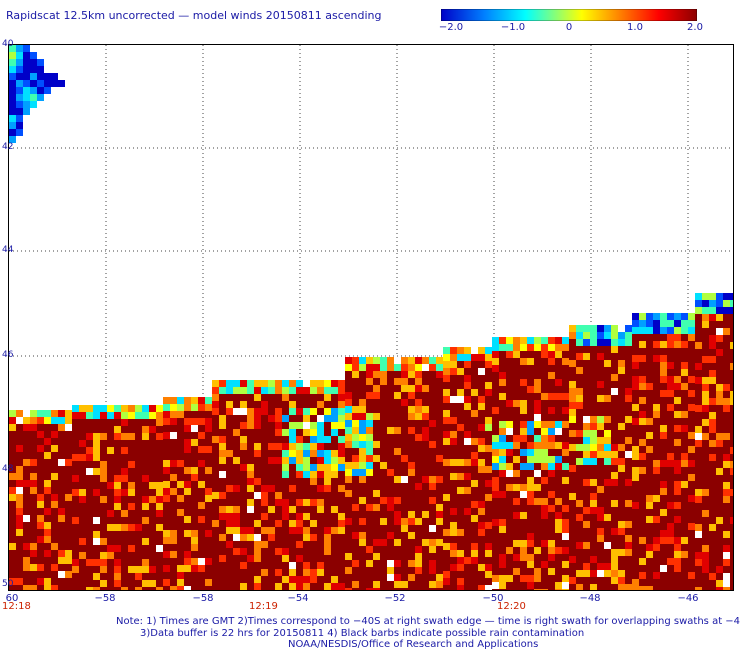 The width and height of the screenshot is (740, 650). Describe the element at coordinates (493, 598) in the screenshot. I see `x-tick-label: −50` at that location.